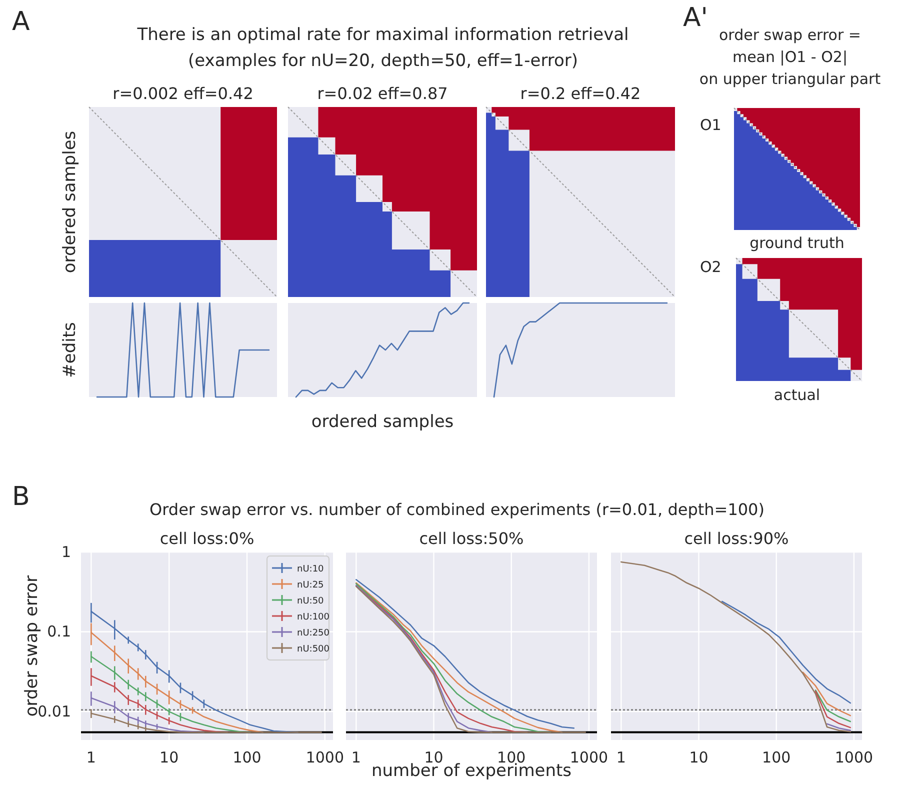 The height and width of the screenshot is (787, 901). Describe the element at coordinates (310, 569) in the screenshot. I see `legend-label: nU:10` at that location.